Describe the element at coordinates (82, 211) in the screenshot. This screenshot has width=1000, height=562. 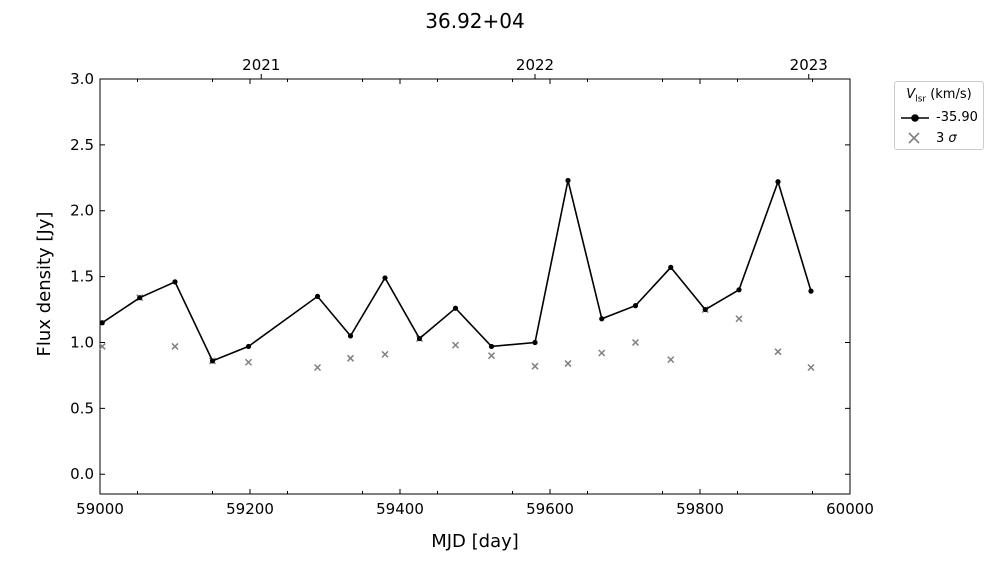
I see `y-tick-label: 2.0` at that location.